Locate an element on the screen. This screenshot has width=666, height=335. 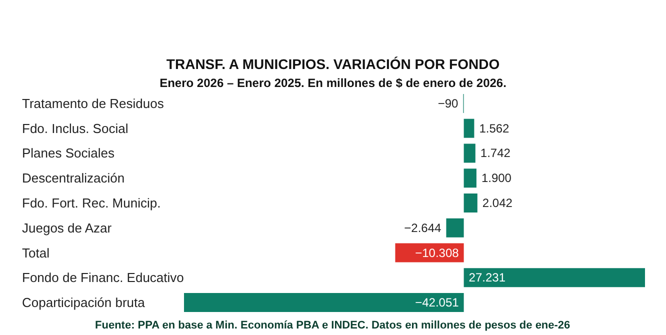
y-tick-label: Total is located at coordinates (36, 252).